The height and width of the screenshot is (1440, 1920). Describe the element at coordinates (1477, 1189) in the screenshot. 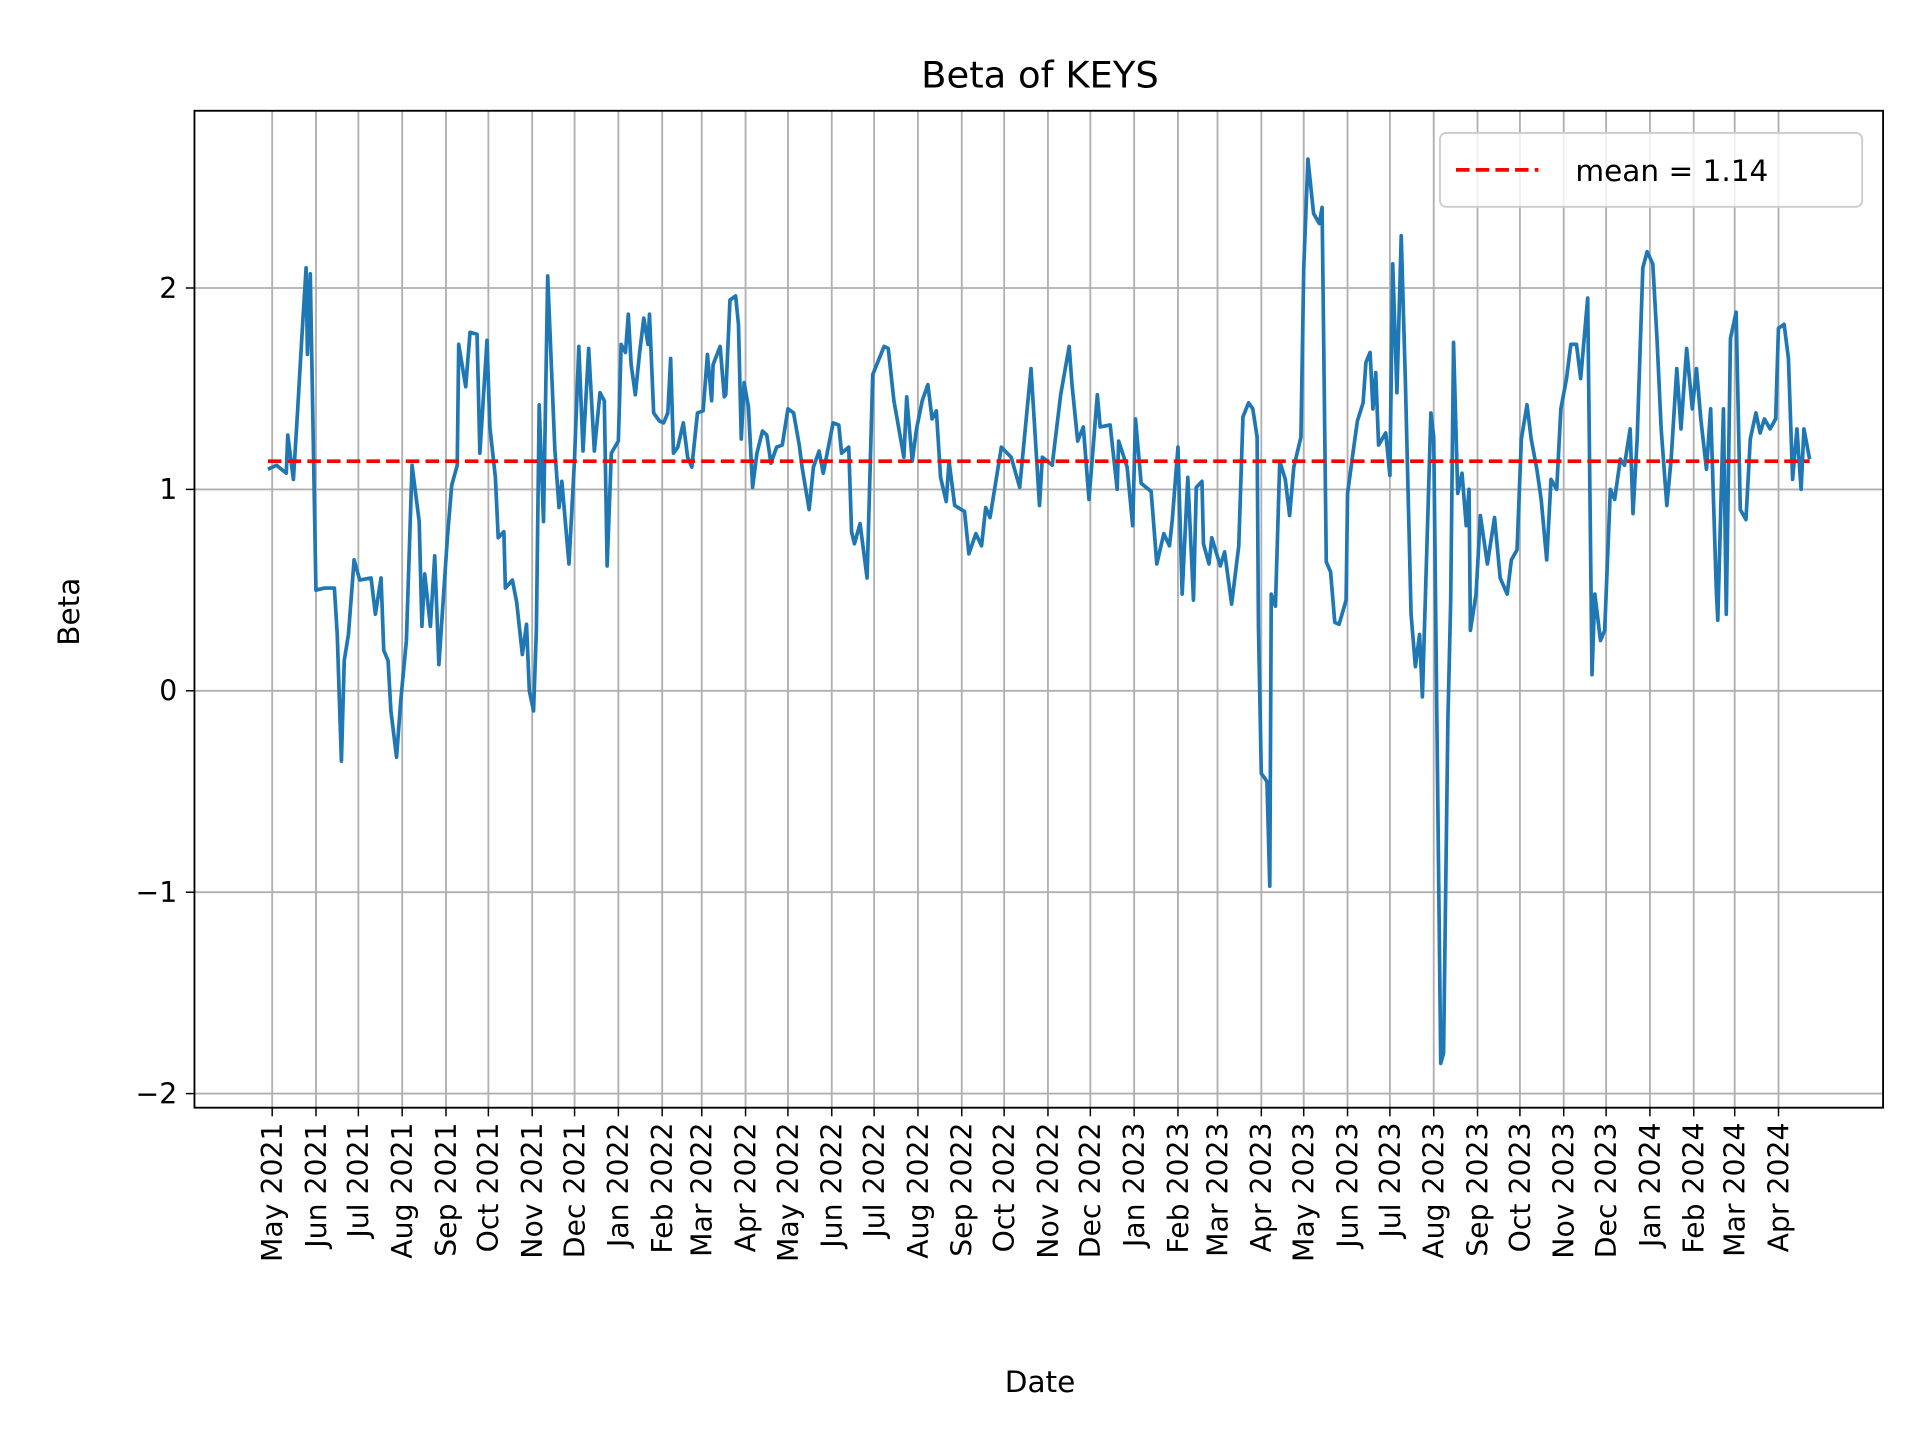

I see `x-tick-label: Sep 2023` at that location.